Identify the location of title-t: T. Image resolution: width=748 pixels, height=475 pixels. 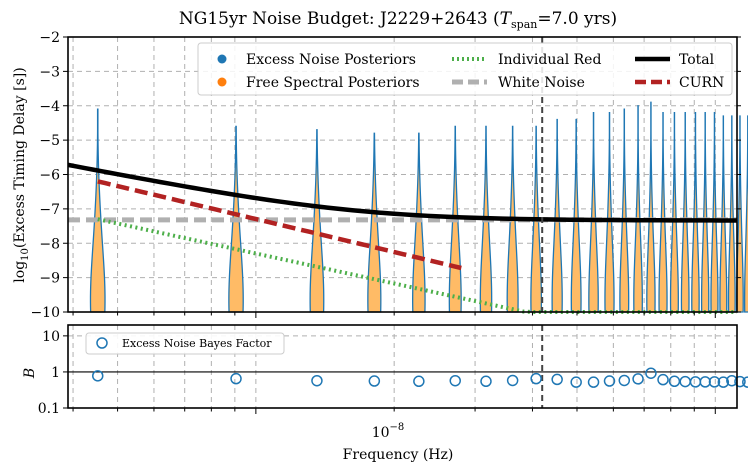
(506, 19).